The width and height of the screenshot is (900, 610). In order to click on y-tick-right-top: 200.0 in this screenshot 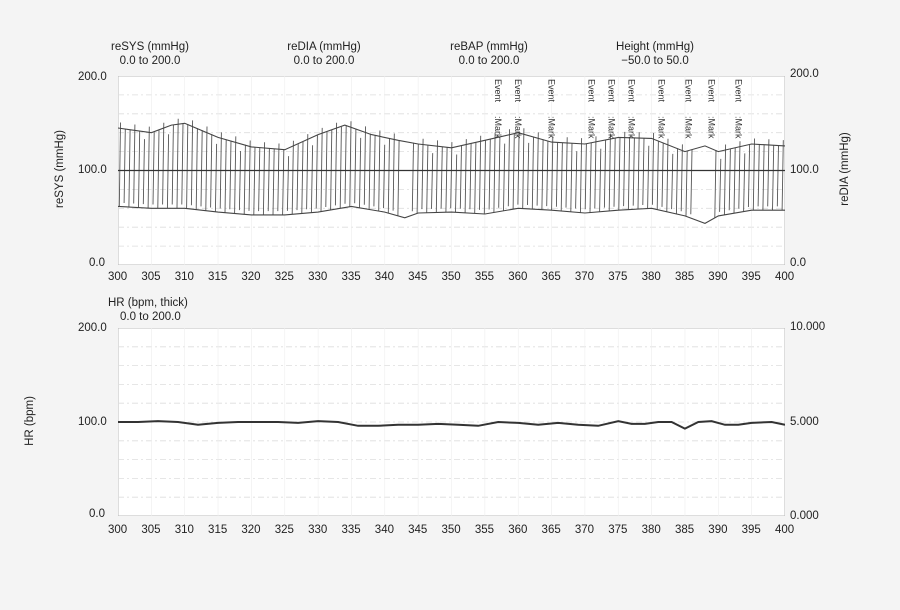, I will do `click(804, 74)`.